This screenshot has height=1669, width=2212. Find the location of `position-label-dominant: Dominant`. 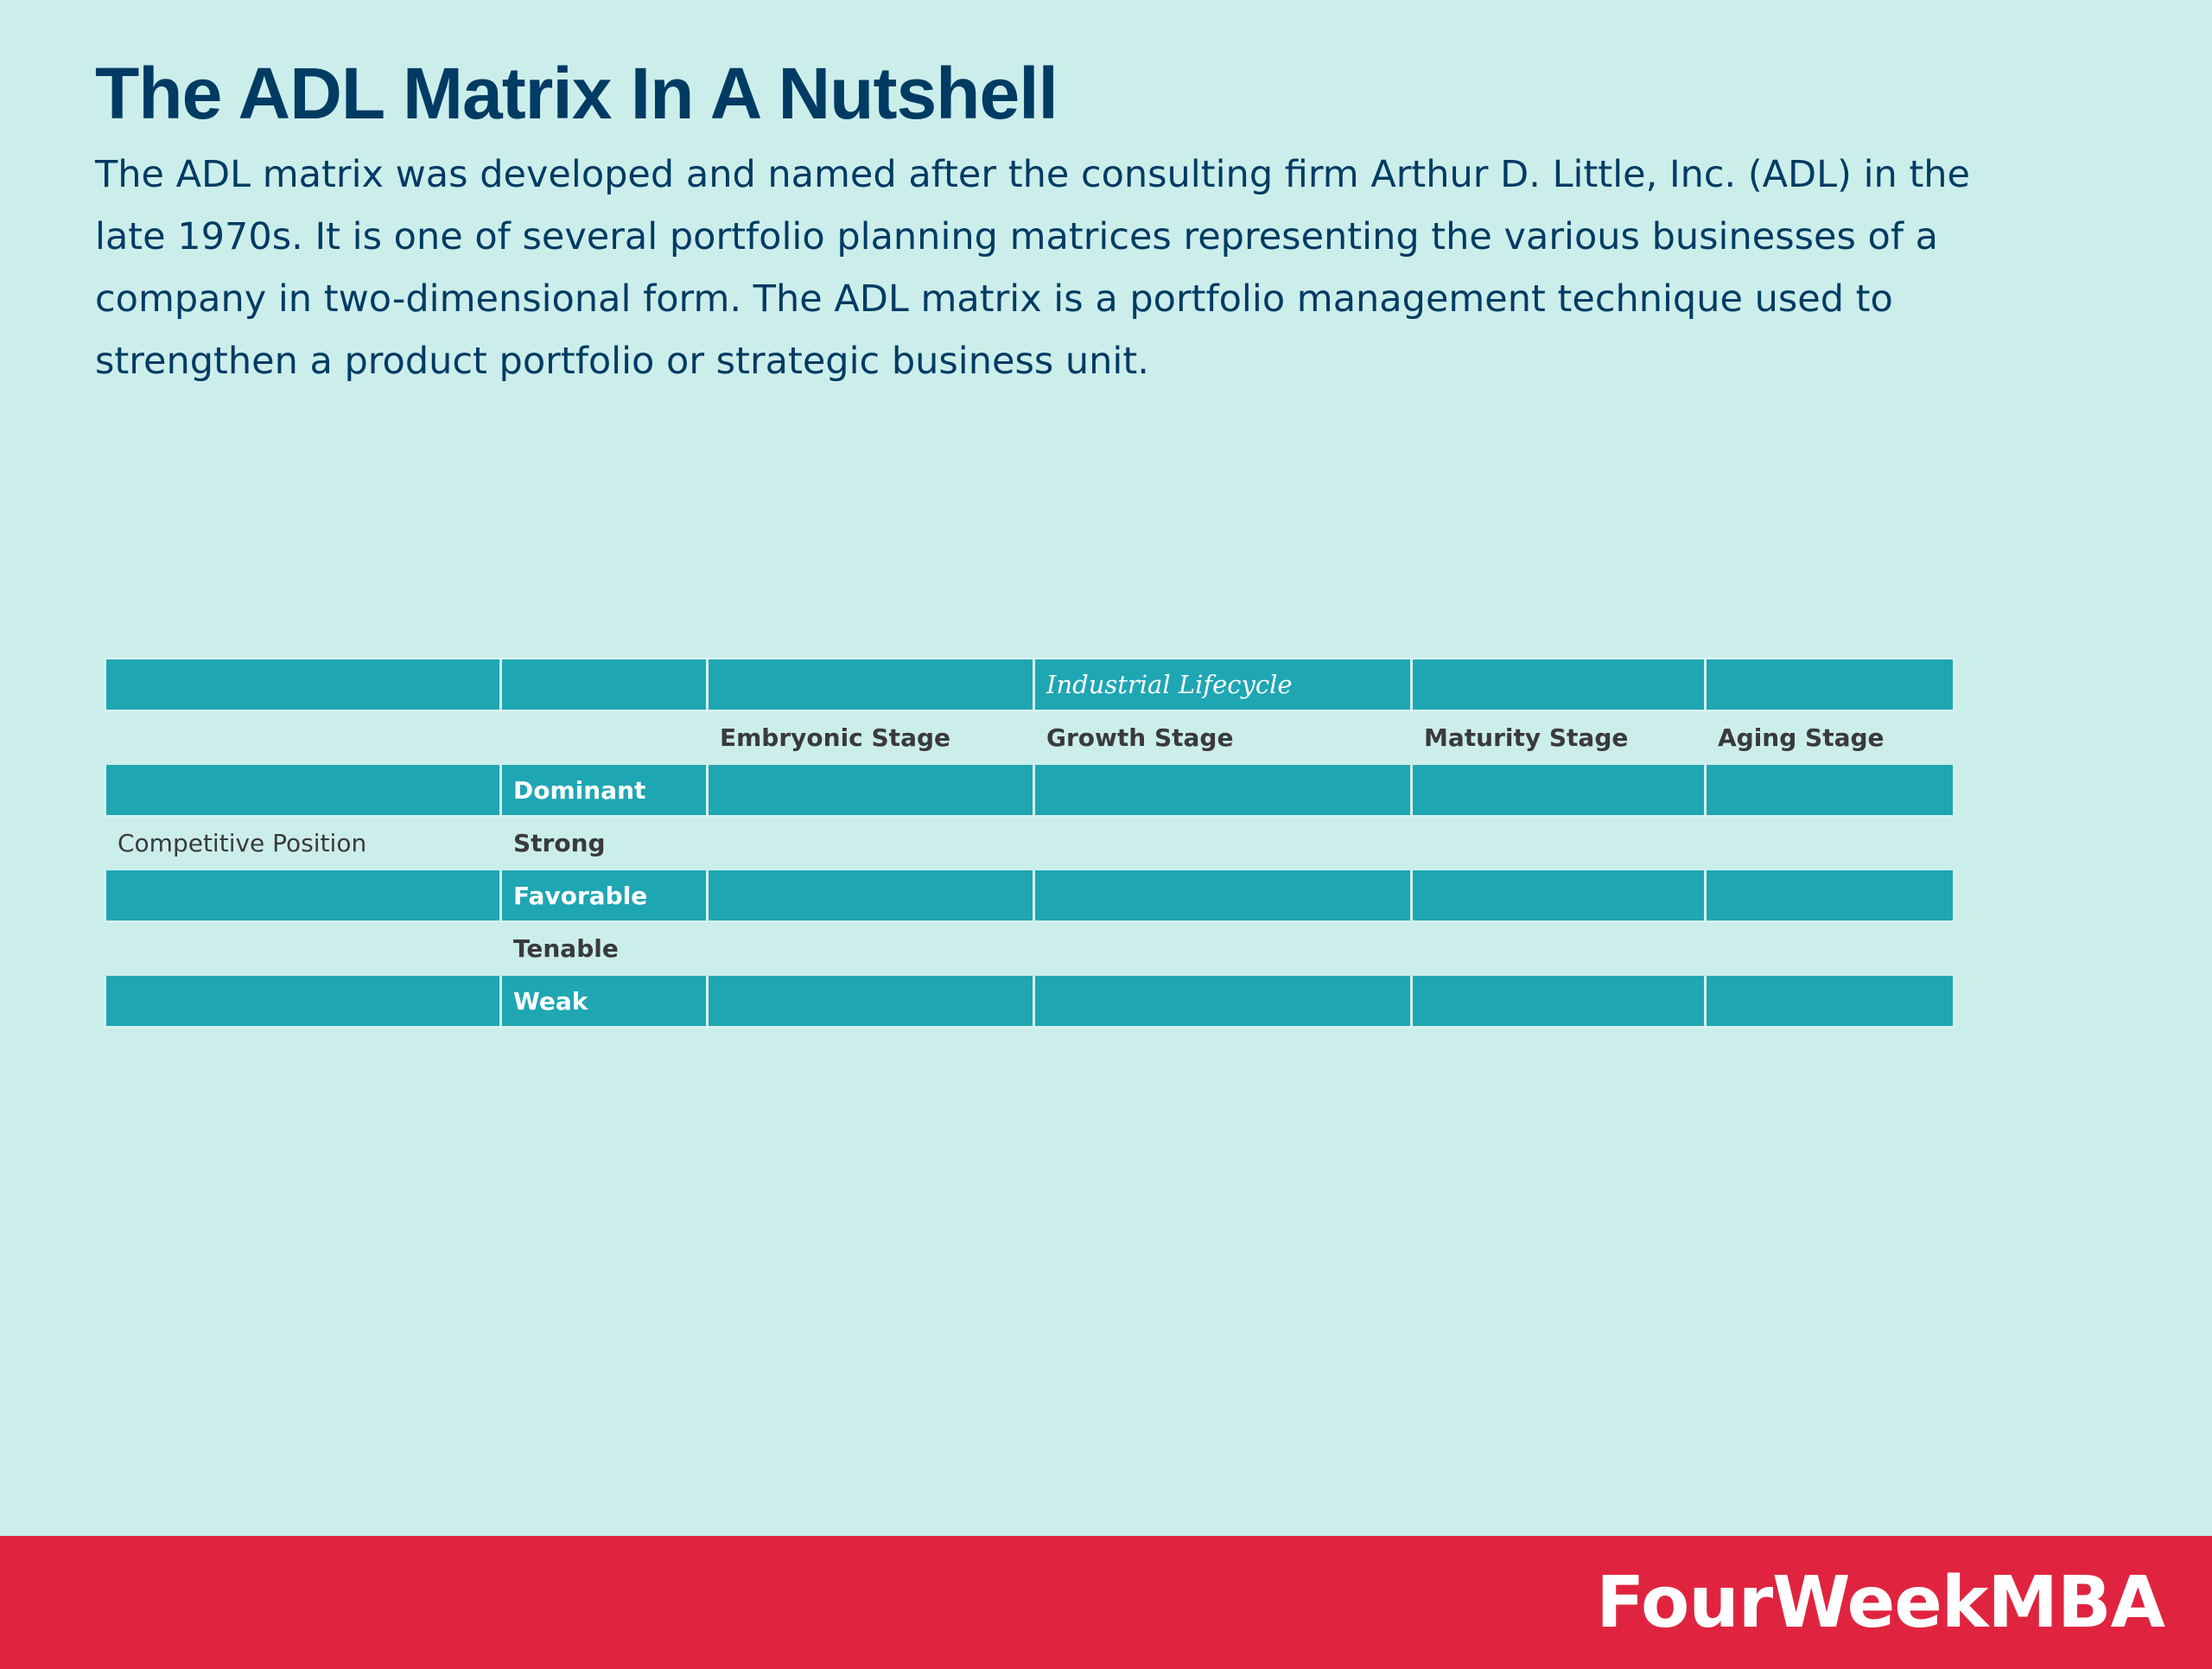

position-label-dominant: Dominant is located at coordinates (604, 790).